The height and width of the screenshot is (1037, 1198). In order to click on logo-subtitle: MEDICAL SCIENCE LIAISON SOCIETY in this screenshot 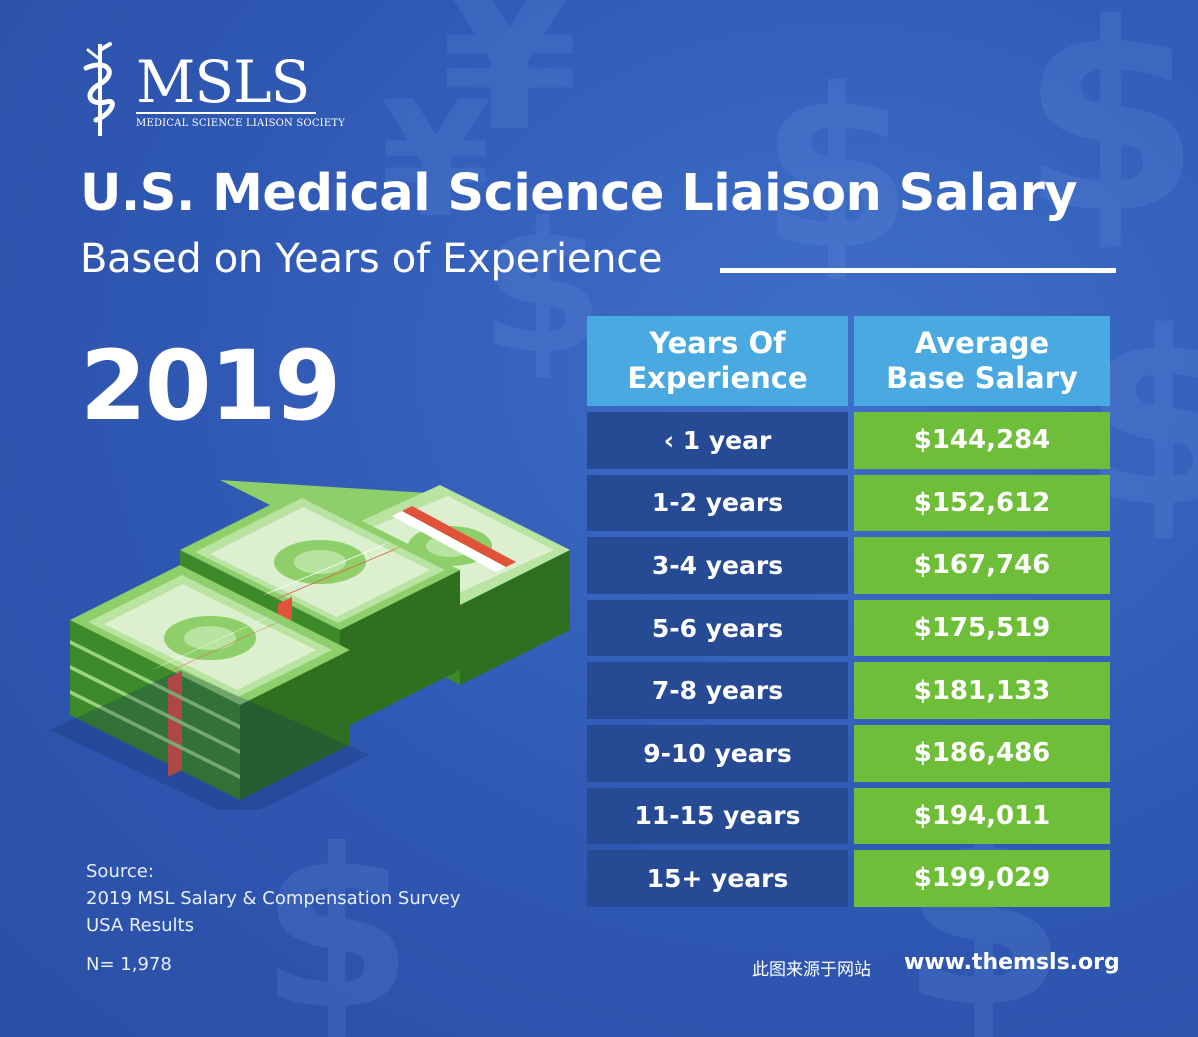, I will do `click(240, 123)`.